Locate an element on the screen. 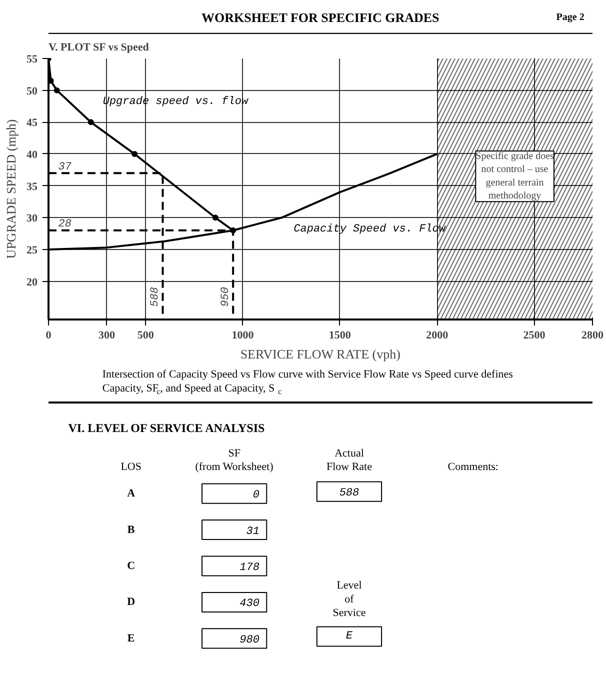 The width and height of the screenshot is (606, 690). x-tick-label: 500 is located at coordinates (145, 336).